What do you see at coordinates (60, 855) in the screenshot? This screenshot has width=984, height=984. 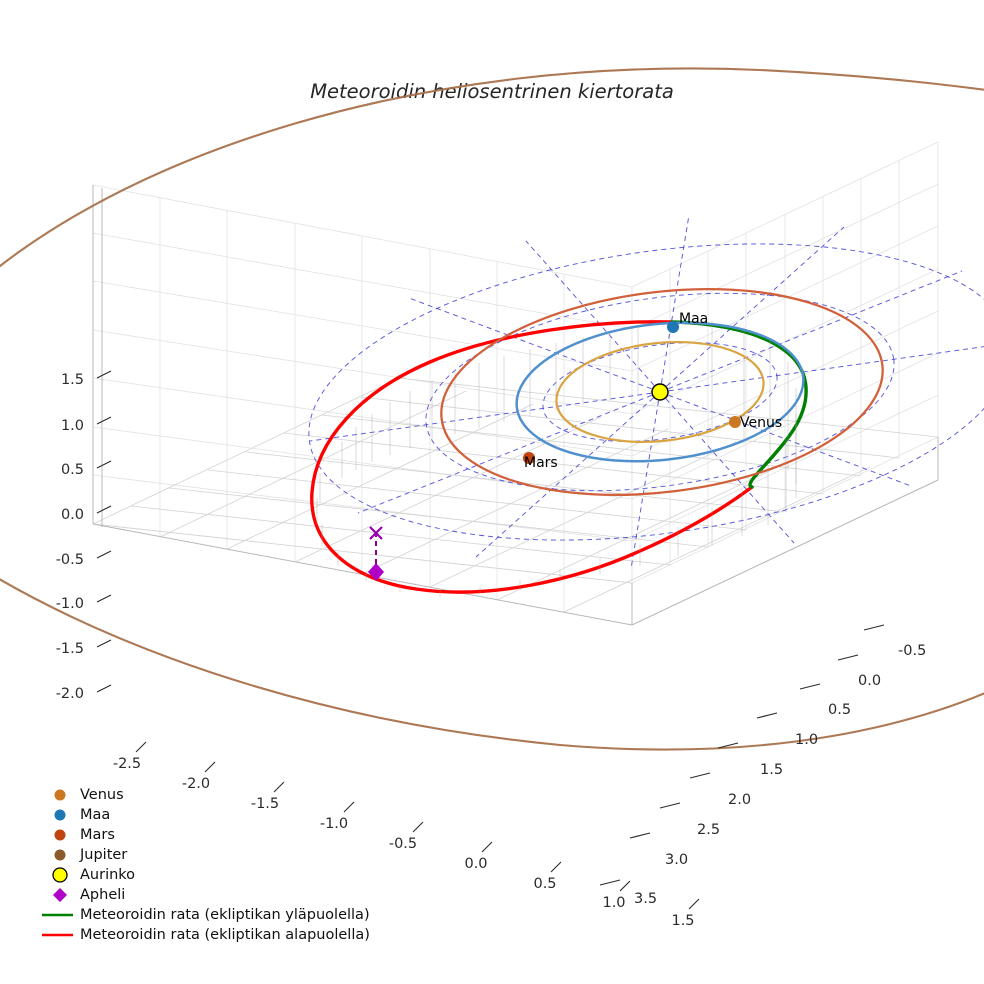 I see `legend-marker-jupiter-icon` at bounding box center [60, 855].